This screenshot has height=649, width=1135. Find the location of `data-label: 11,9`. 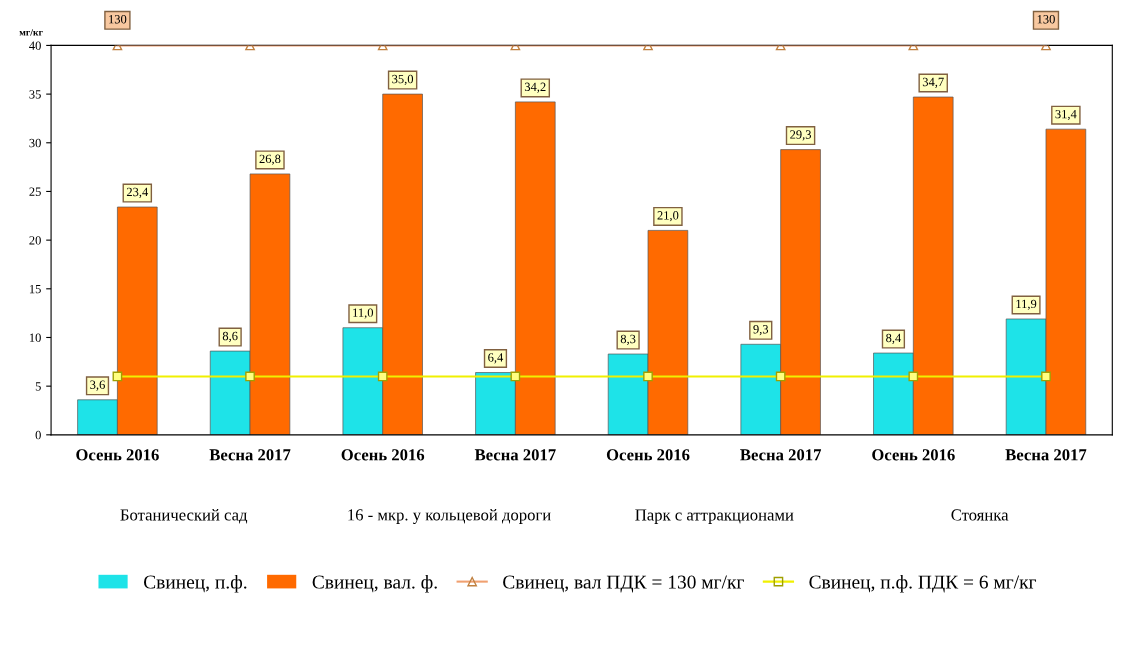

data-label: 11,9 is located at coordinates (1026, 304).